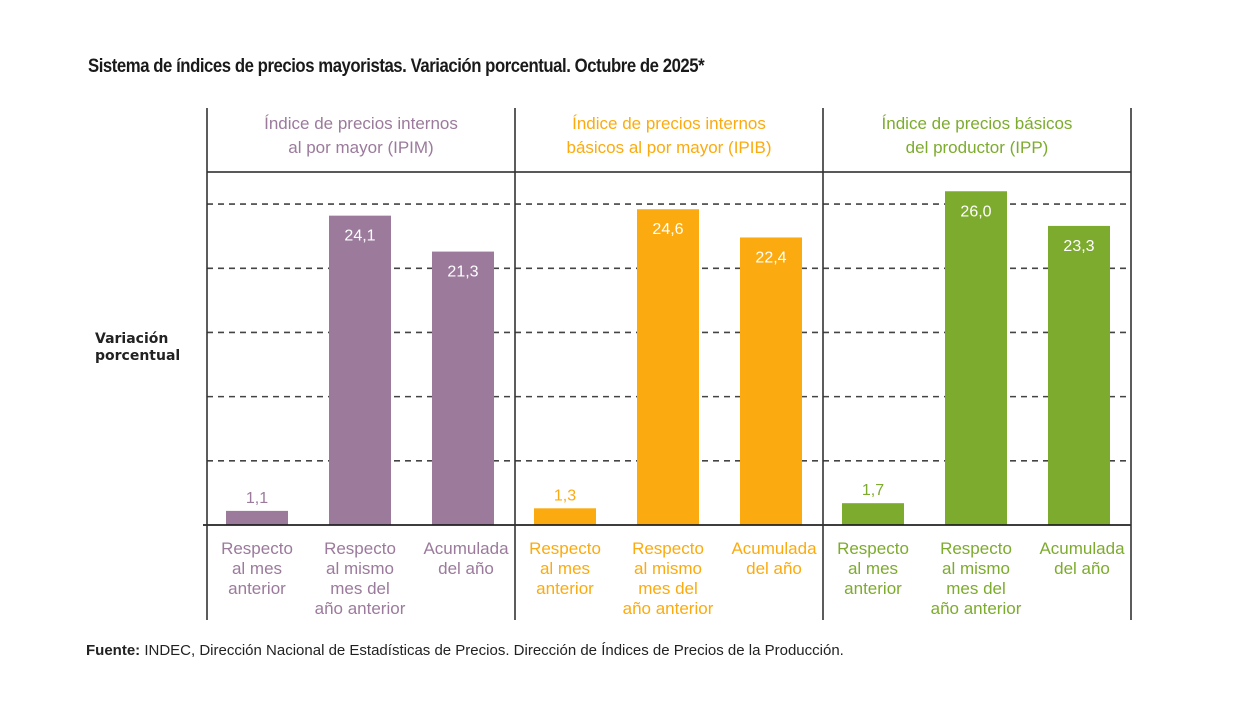  Describe the element at coordinates (667, 229) in the screenshot. I see `data-label: 24,6` at that location.